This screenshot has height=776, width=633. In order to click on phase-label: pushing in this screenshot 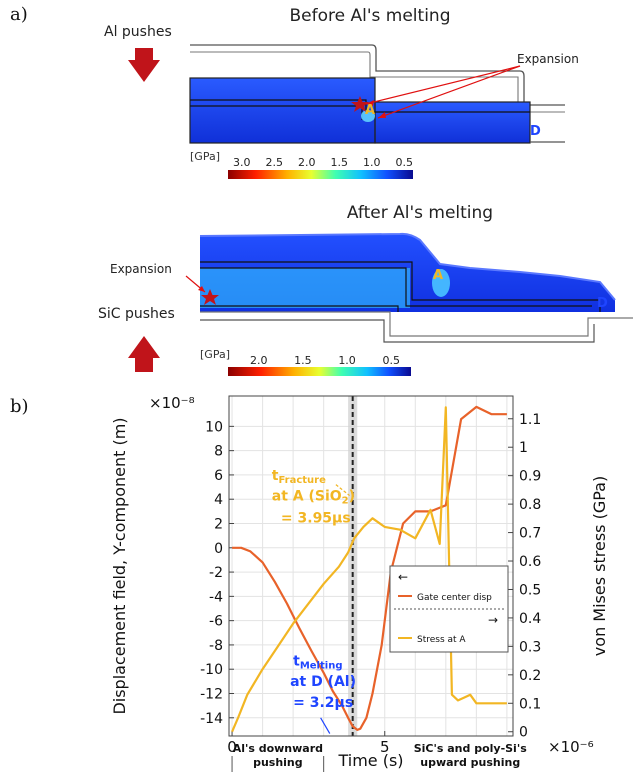, I will do `click(278, 762)`.